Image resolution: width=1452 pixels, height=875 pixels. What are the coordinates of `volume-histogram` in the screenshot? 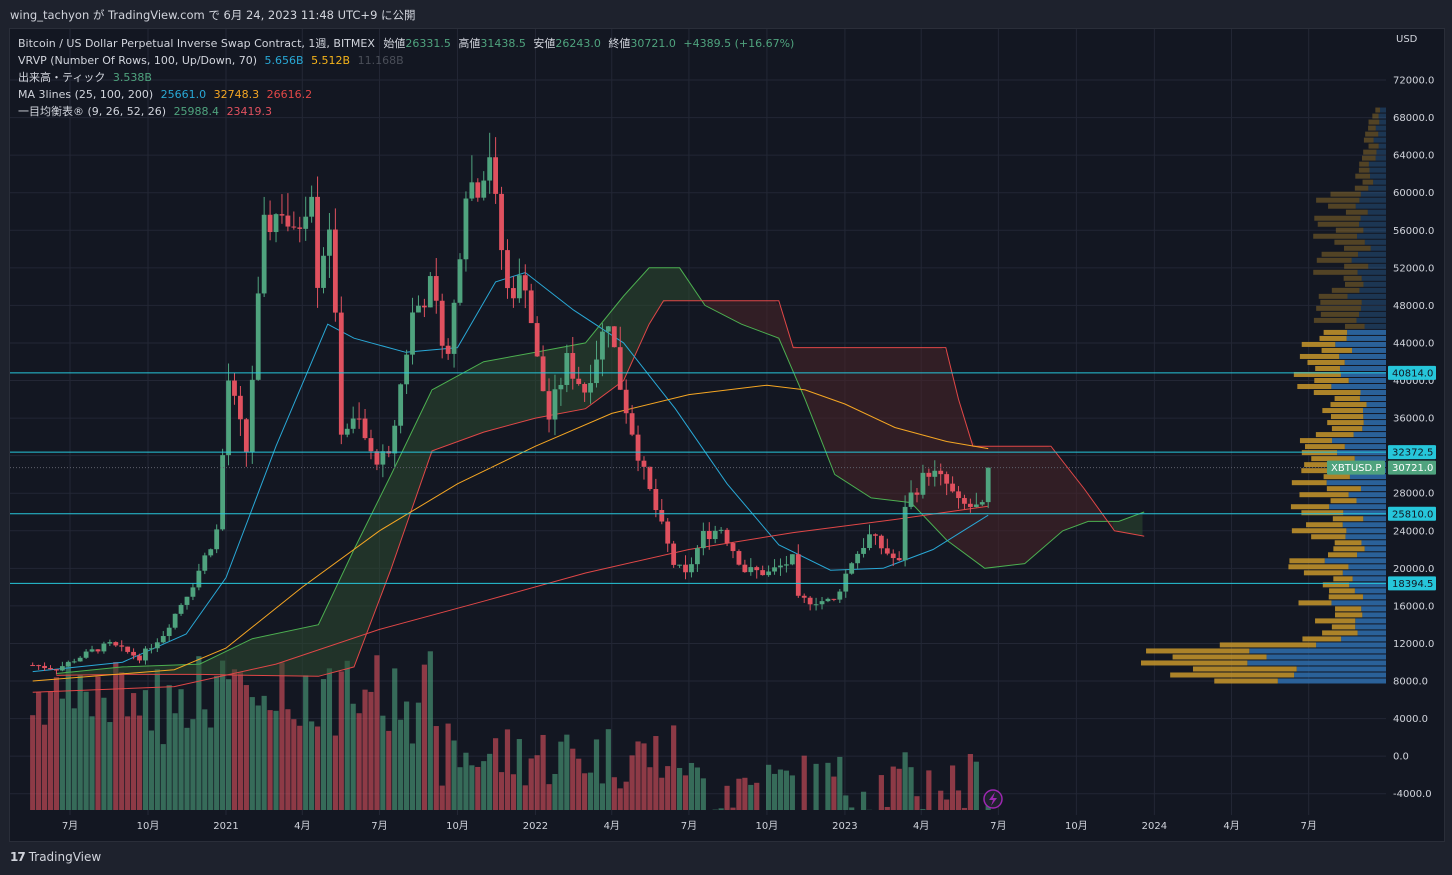 It's located at (510, 730).